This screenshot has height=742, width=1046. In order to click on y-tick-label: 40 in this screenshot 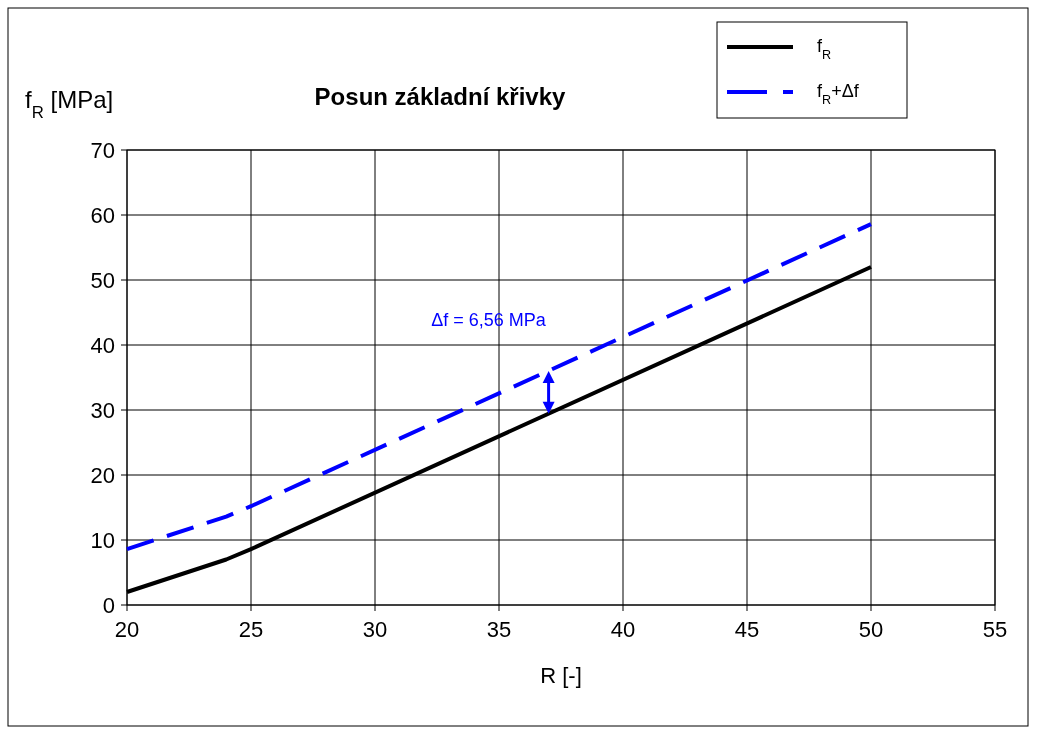, I will do `click(102, 345)`.